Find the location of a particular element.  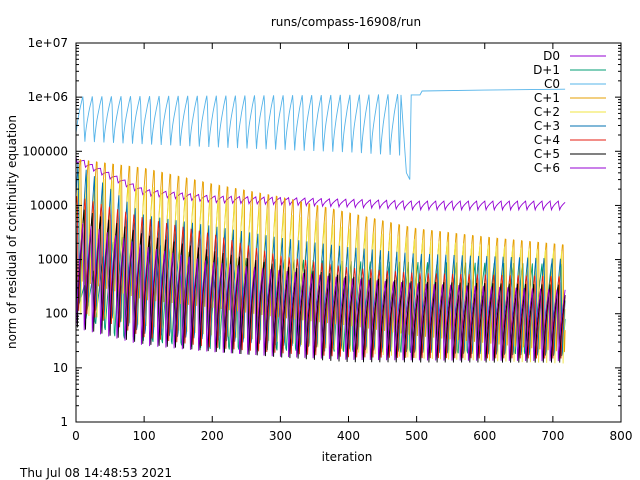

legend-label: C+4 is located at coordinates (547, 140).